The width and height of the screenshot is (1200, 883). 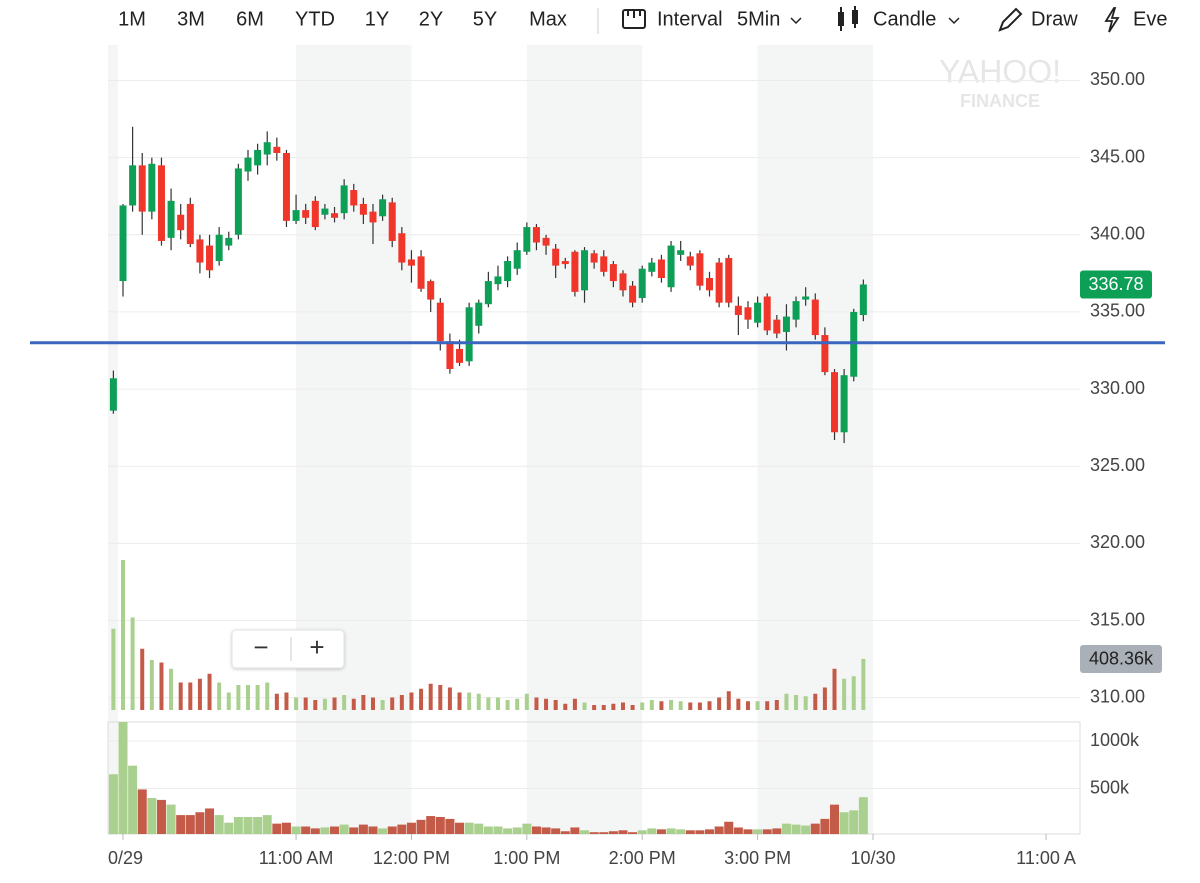 I want to click on zoom-out: −, so click(x=260, y=647).